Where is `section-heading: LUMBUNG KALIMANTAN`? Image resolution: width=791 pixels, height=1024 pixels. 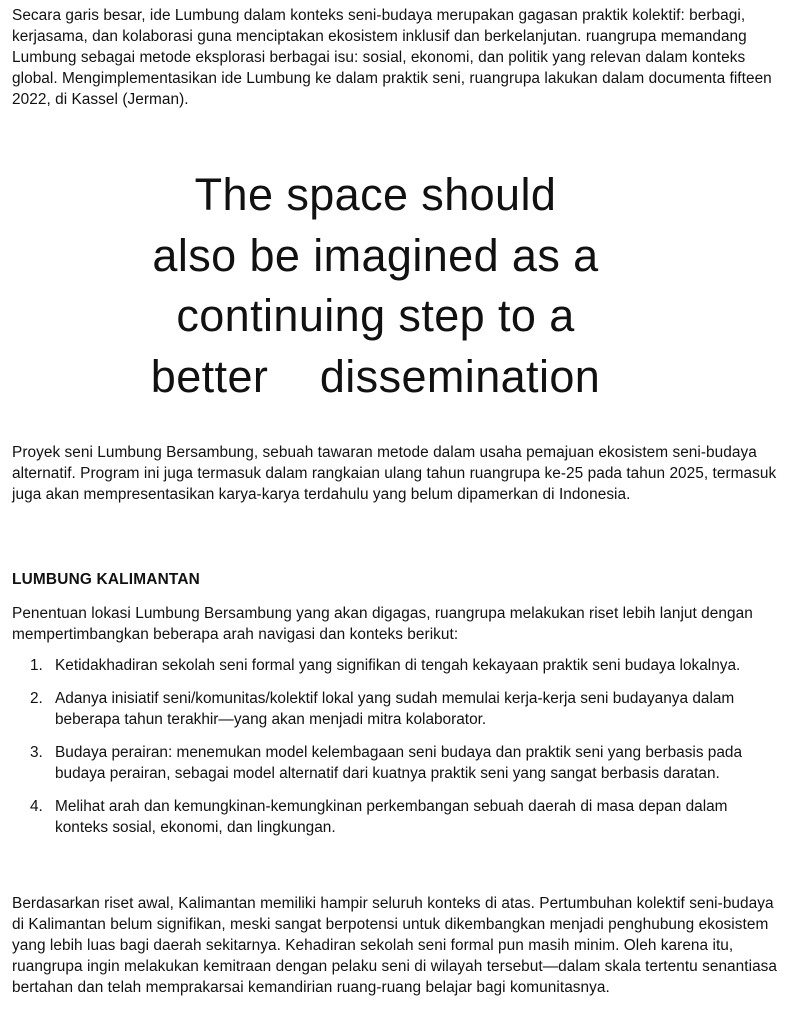 section-heading: LUMBUNG KALIMANTAN is located at coordinates (106, 579).